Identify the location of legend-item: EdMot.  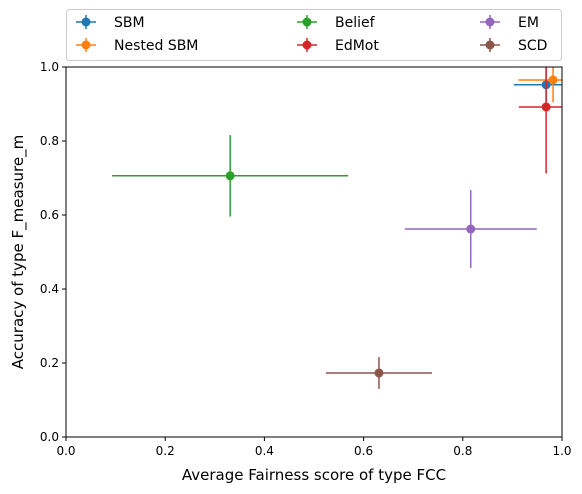
(338, 46).